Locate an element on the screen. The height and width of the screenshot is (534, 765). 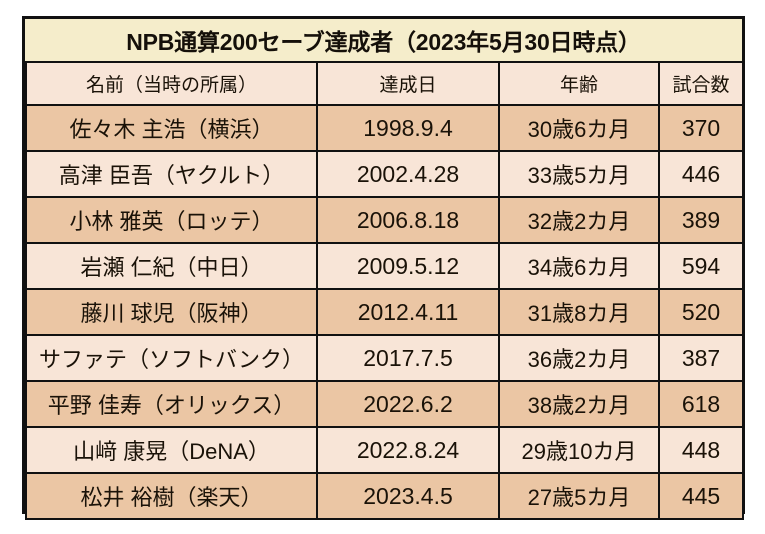
table-row: 佐々木 主浩（横浜） 1998.9.4 30歳6カ月 370 is located at coordinates (384, 128).